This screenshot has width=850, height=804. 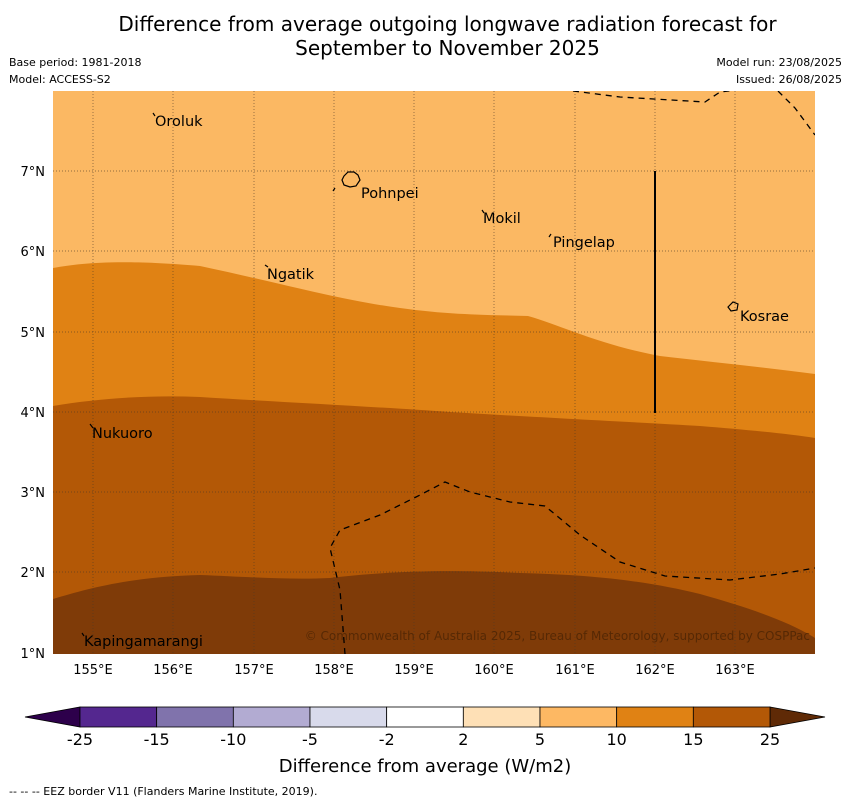 What do you see at coordinates (75, 62) in the screenshot?
I see `base-period: Base period: 1981-2018` at bounding box center [75, 62].